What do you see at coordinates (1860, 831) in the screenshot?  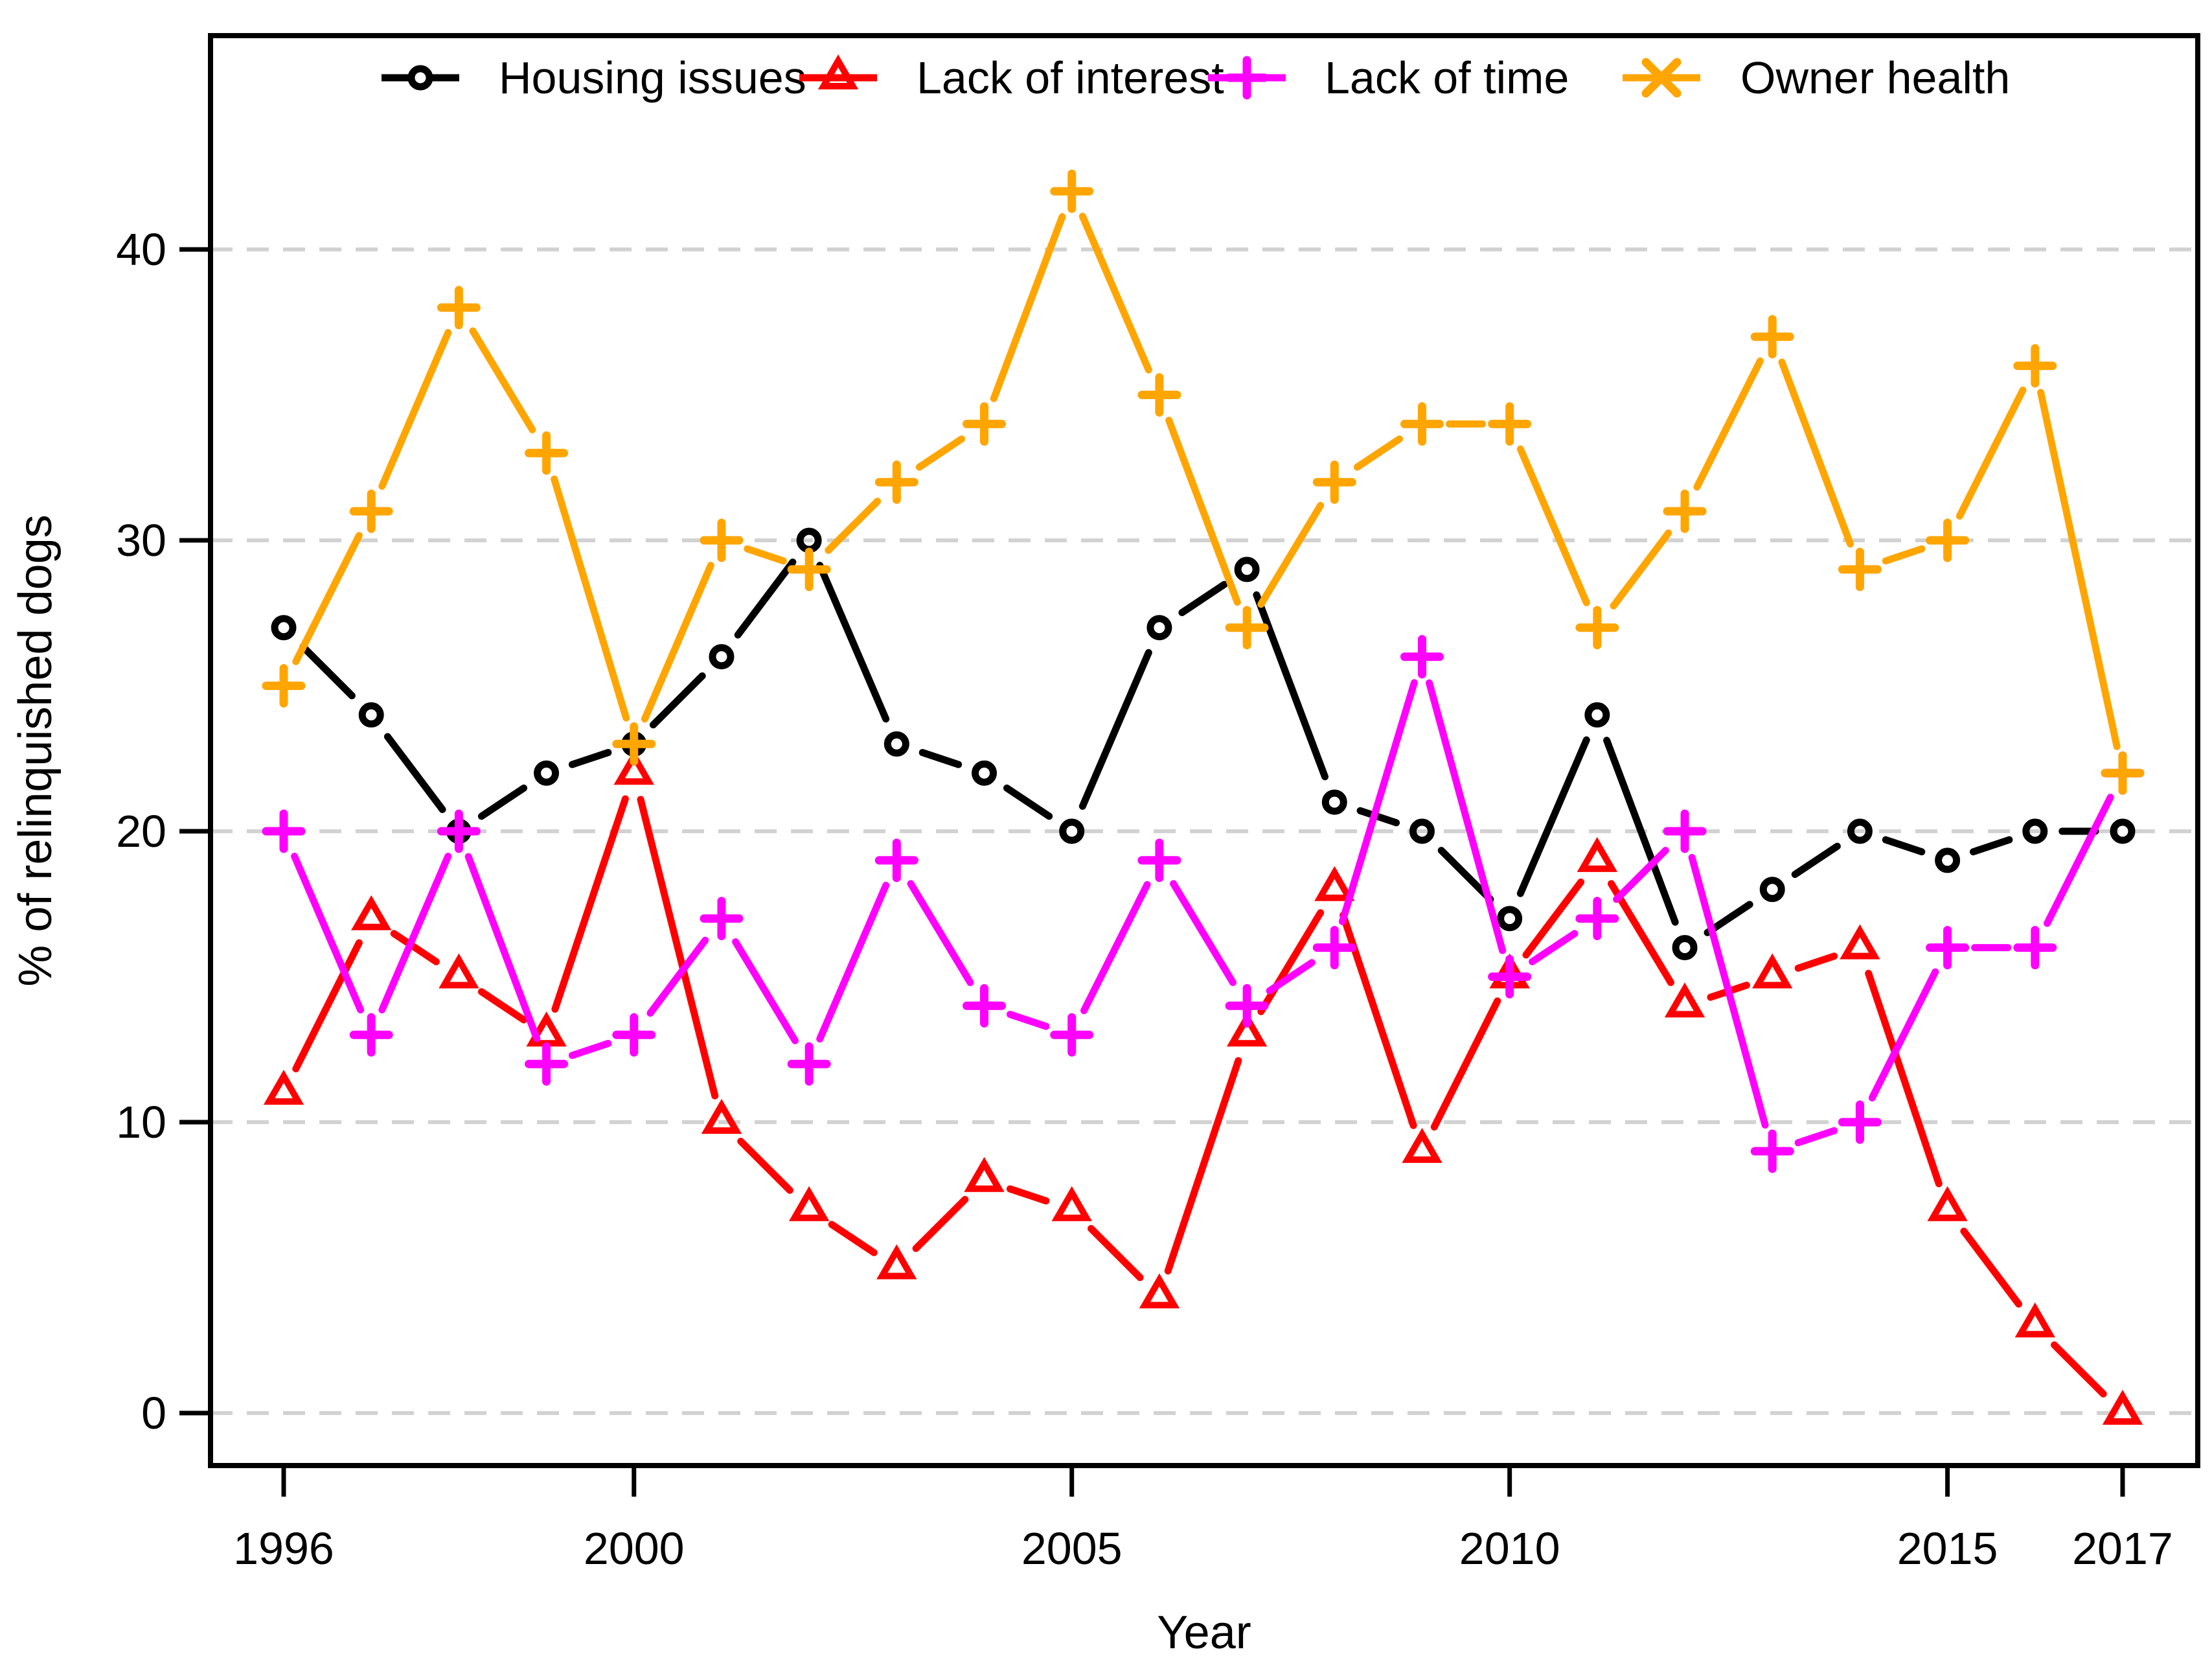 I see `marker-housing-issues-2014` at bounding box center [1860, 831].